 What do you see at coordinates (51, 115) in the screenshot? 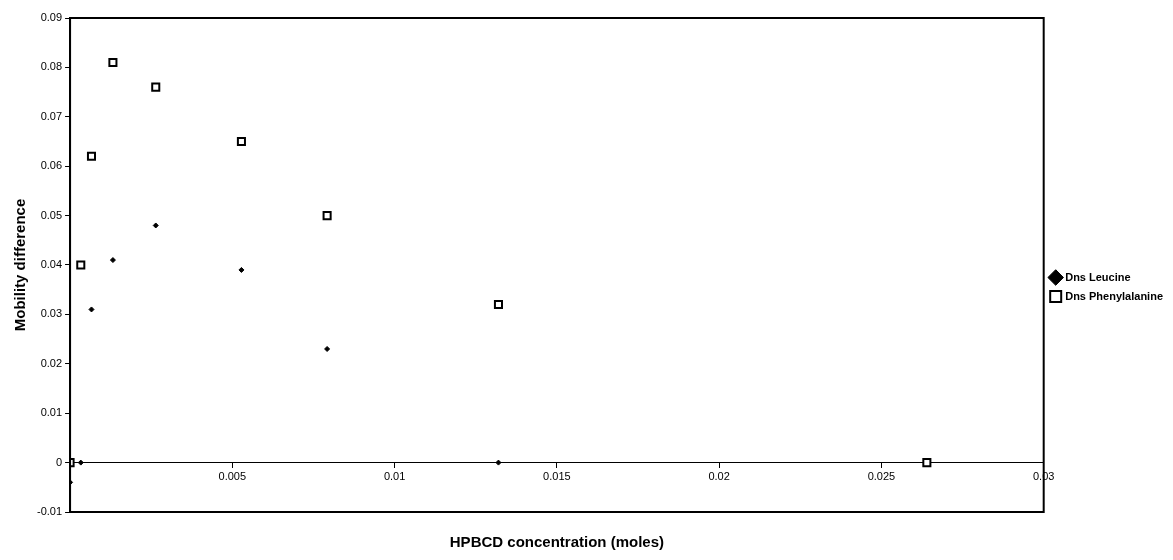
I see `y-tick-label: 0.07` at bounding box center [51, 115].